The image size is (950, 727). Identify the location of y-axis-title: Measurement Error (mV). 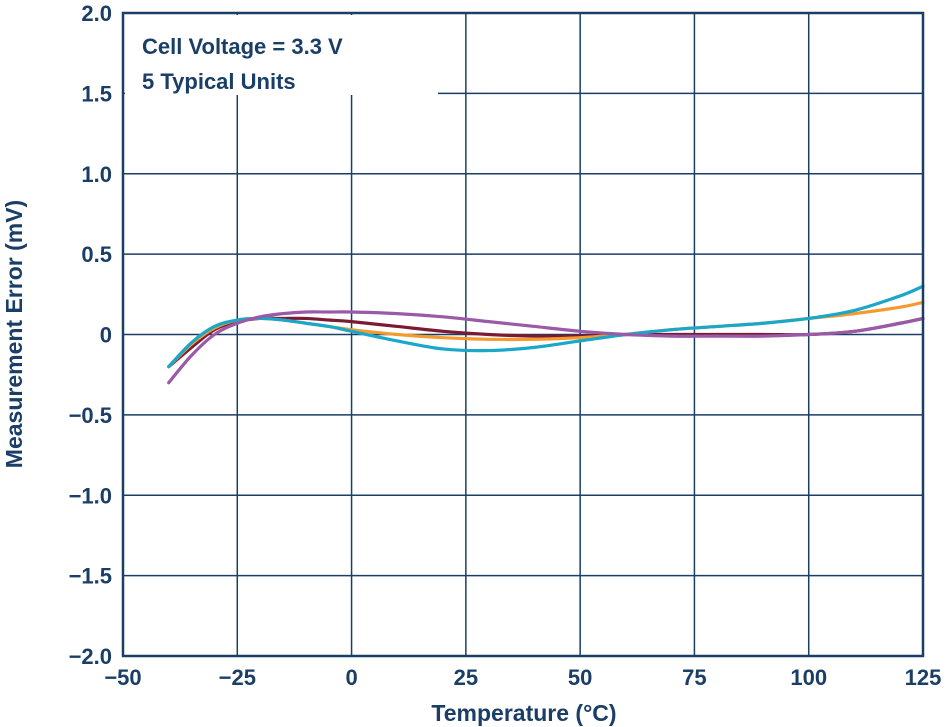
(14, 334).